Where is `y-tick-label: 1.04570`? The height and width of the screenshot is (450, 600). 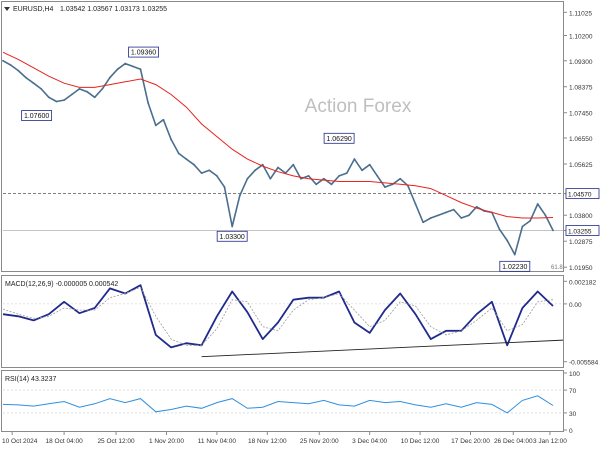 y-tick-label: 1.04570 is located at coordinates (580, 195).